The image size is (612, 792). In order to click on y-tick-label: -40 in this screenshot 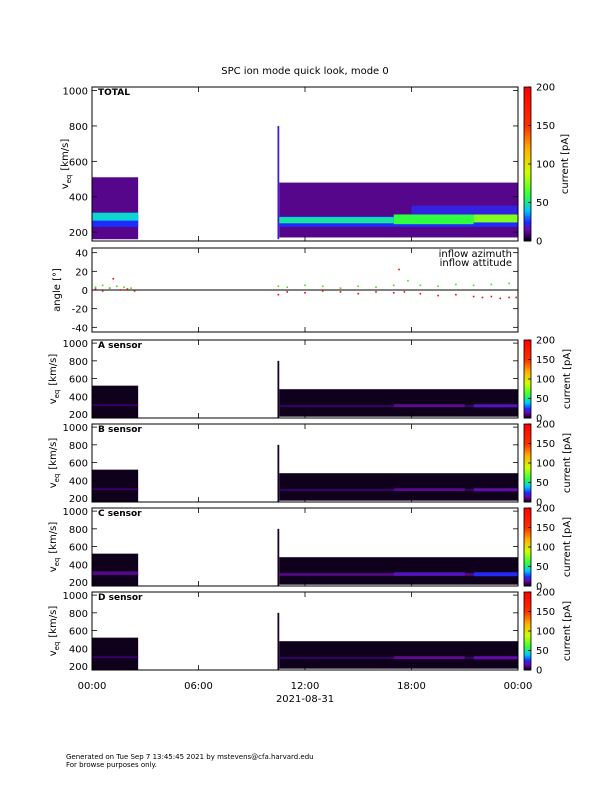, I will do `click(80, 328)`.